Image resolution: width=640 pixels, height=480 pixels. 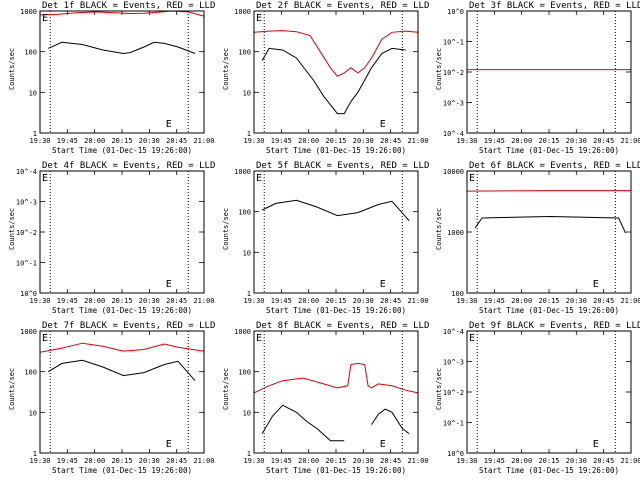 I want to click on panel-title: Det 1f BLACK = Events, RED = LLD, so click(x=128, y=6).